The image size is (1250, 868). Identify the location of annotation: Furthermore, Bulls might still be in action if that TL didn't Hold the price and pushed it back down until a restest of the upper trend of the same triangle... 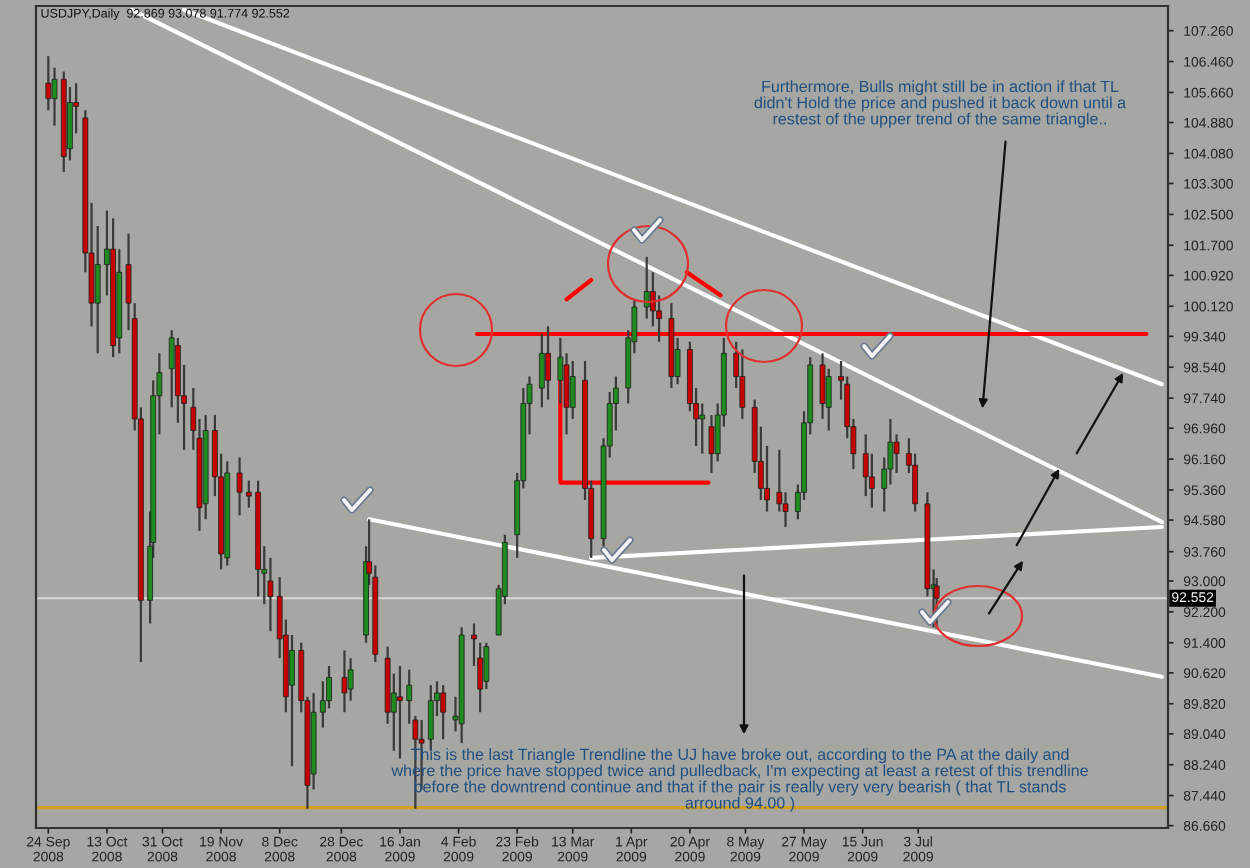
(940, 104).